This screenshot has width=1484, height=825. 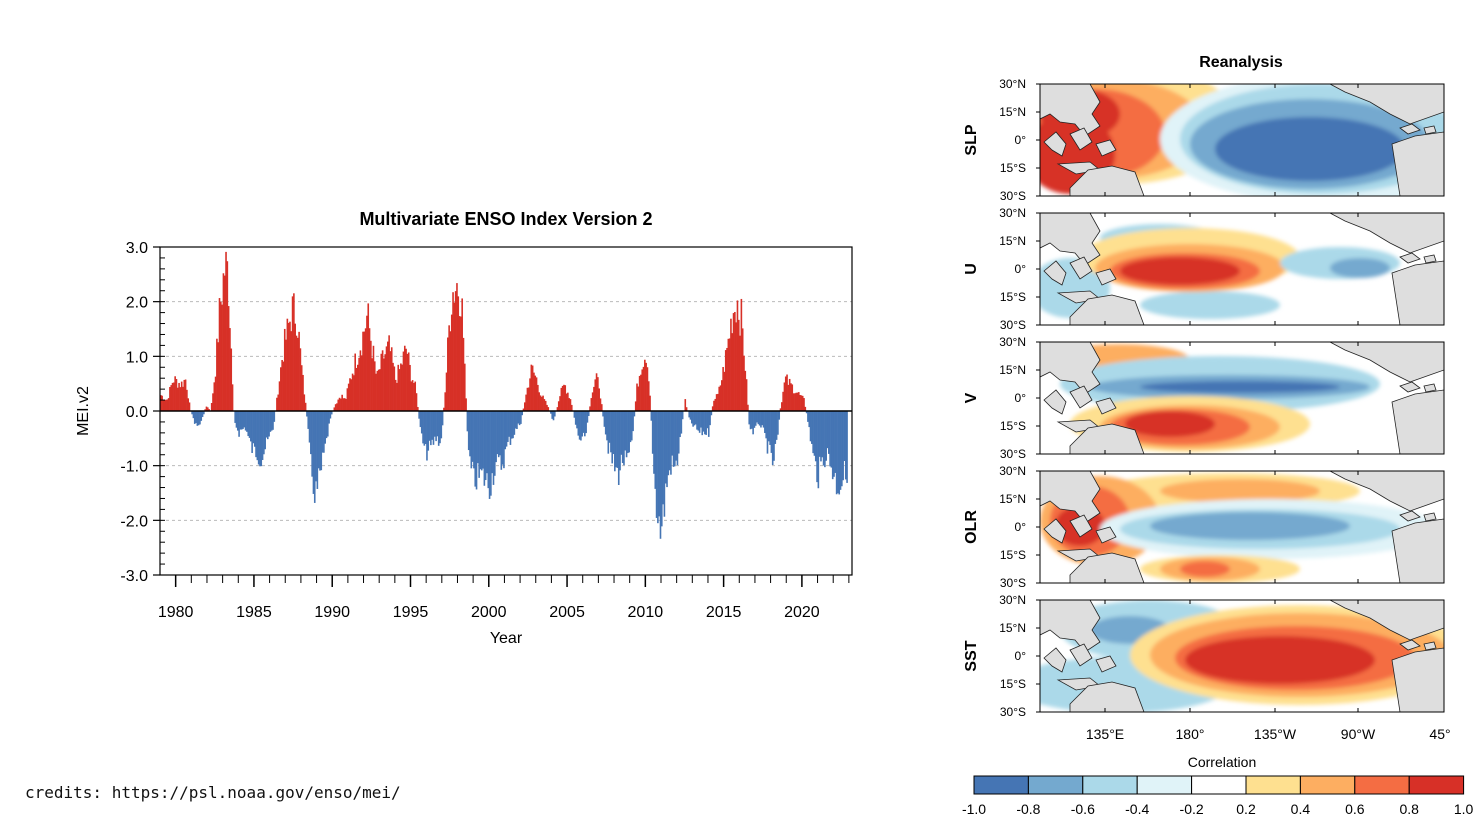 What do you see at coordinates (1190, 734) in the screenshot?
I see `lon-label: 180°` at bounding box center [1190, 734].